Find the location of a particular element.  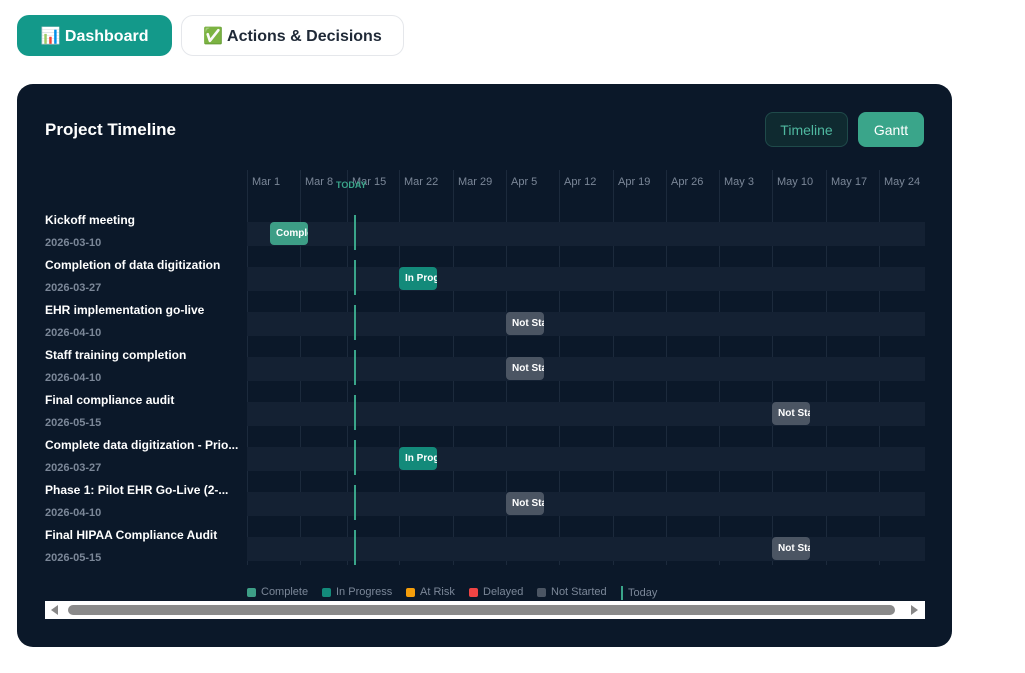

status-bar: Complete is located at coordinates (289, 233).